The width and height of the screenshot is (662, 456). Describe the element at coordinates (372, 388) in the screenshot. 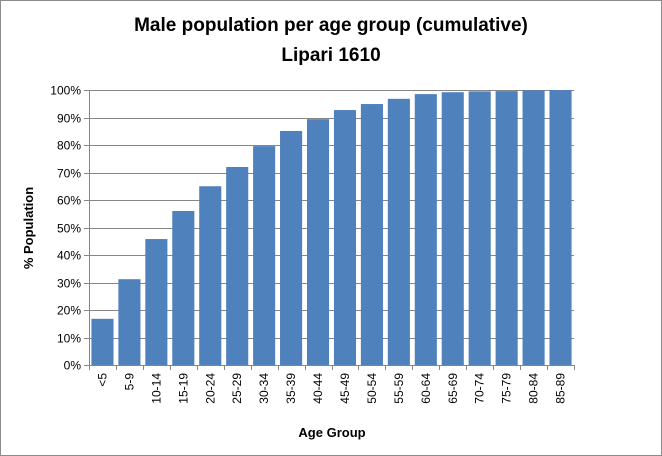

I see `x-tick-label: 50-54` at that location.